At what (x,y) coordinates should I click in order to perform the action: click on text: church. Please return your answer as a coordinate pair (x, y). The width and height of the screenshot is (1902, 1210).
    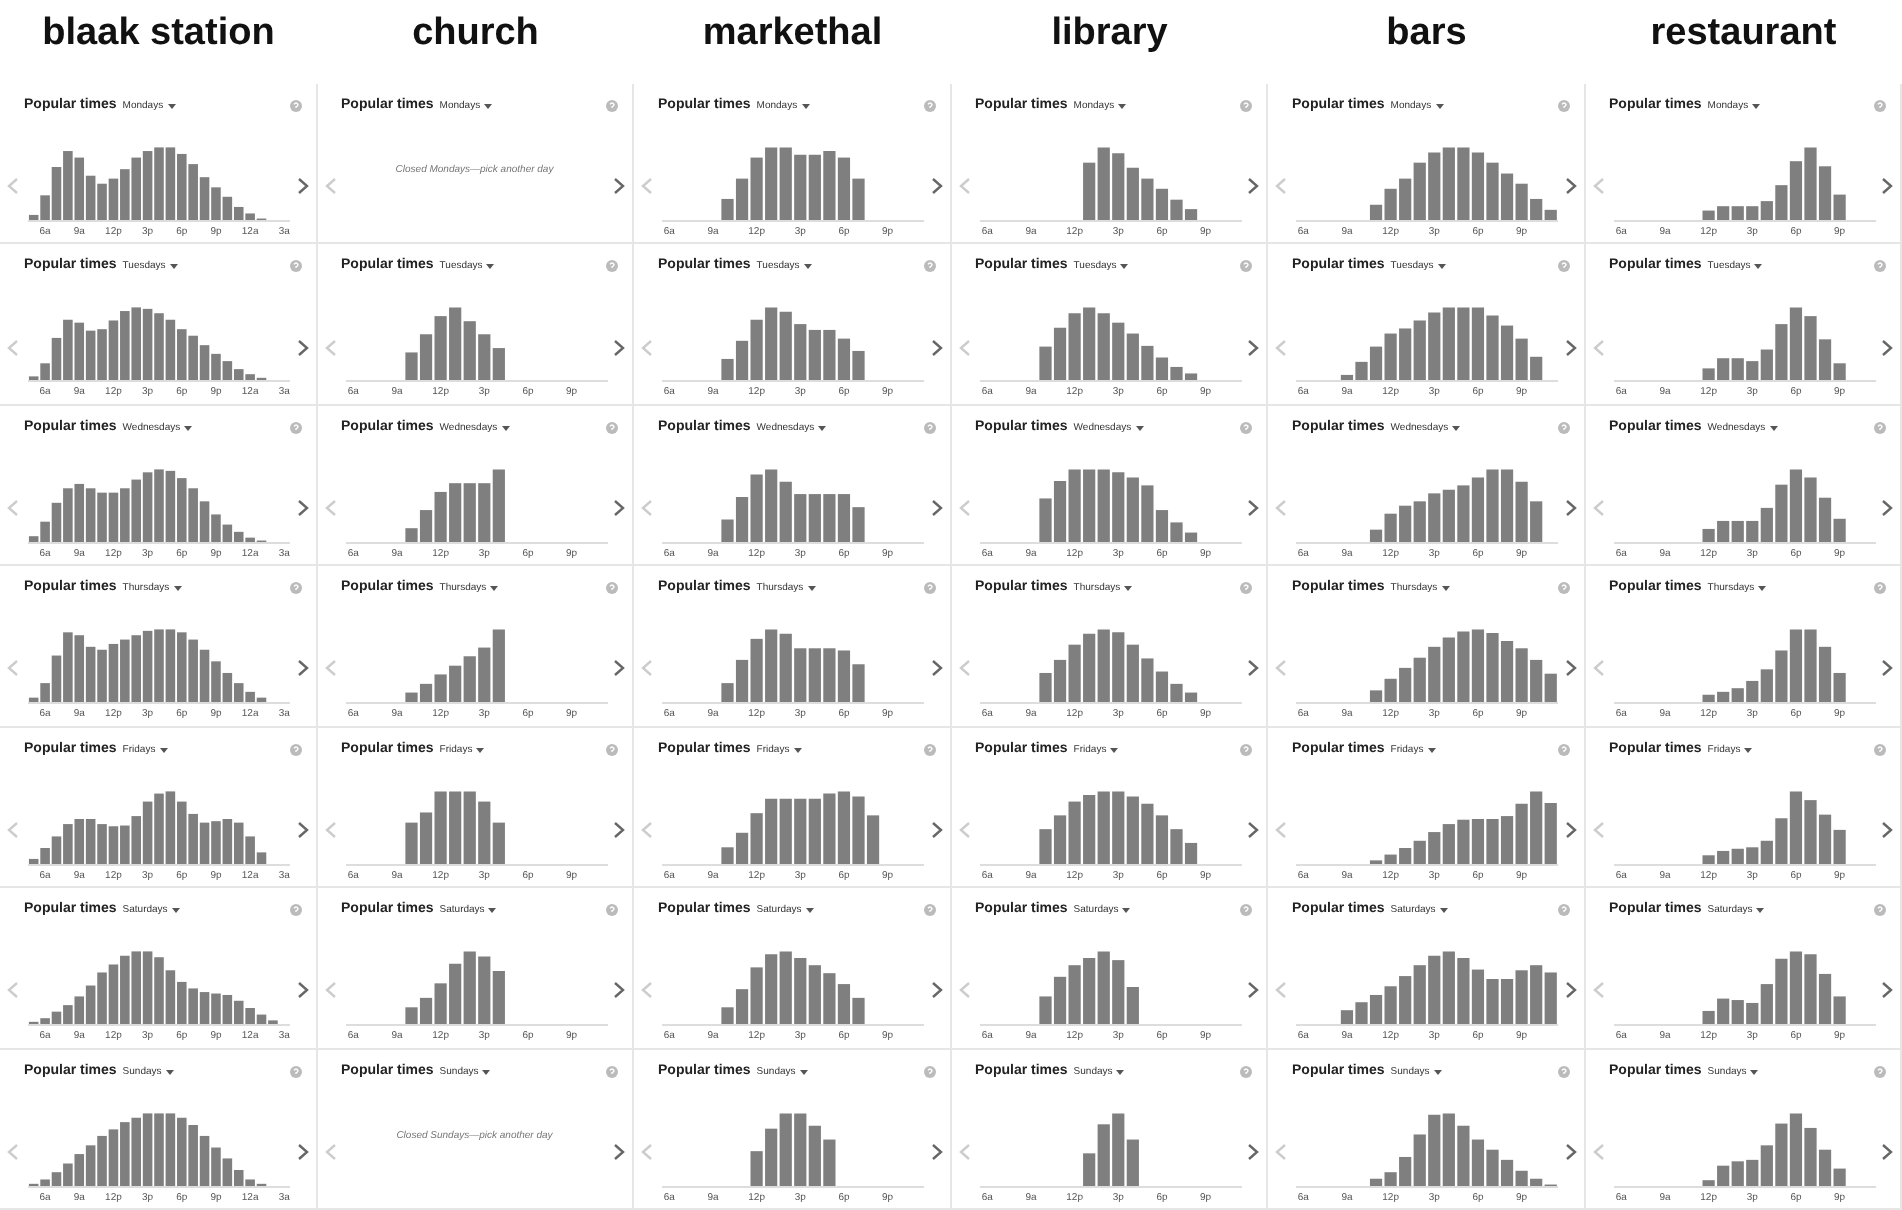
    Looking at the image, I should click on (475, 34).